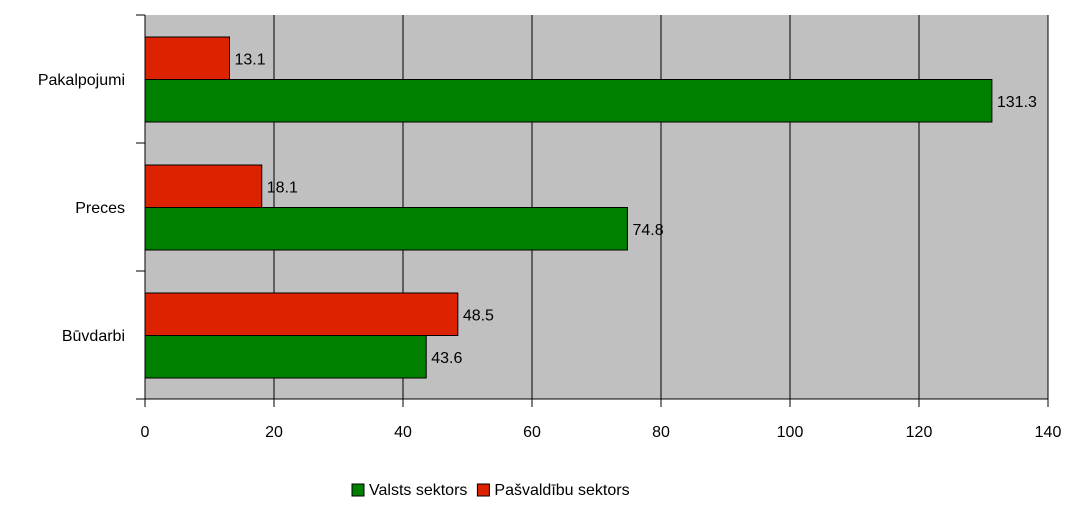 The image size is (1067, 513). What do you see at coordinates (418, 490) in the screenshot?
I see `legend-label: Valsts sektors` at bounding box center [418, 490].